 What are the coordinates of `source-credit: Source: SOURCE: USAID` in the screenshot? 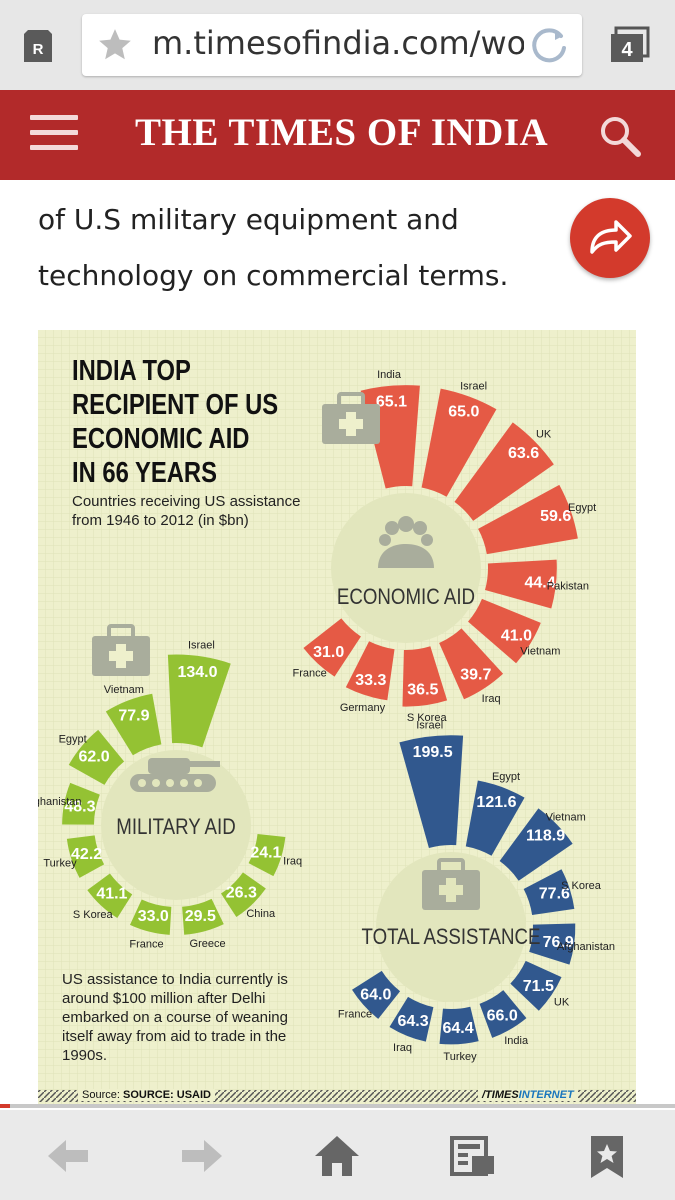 It's located at (146, 1095).